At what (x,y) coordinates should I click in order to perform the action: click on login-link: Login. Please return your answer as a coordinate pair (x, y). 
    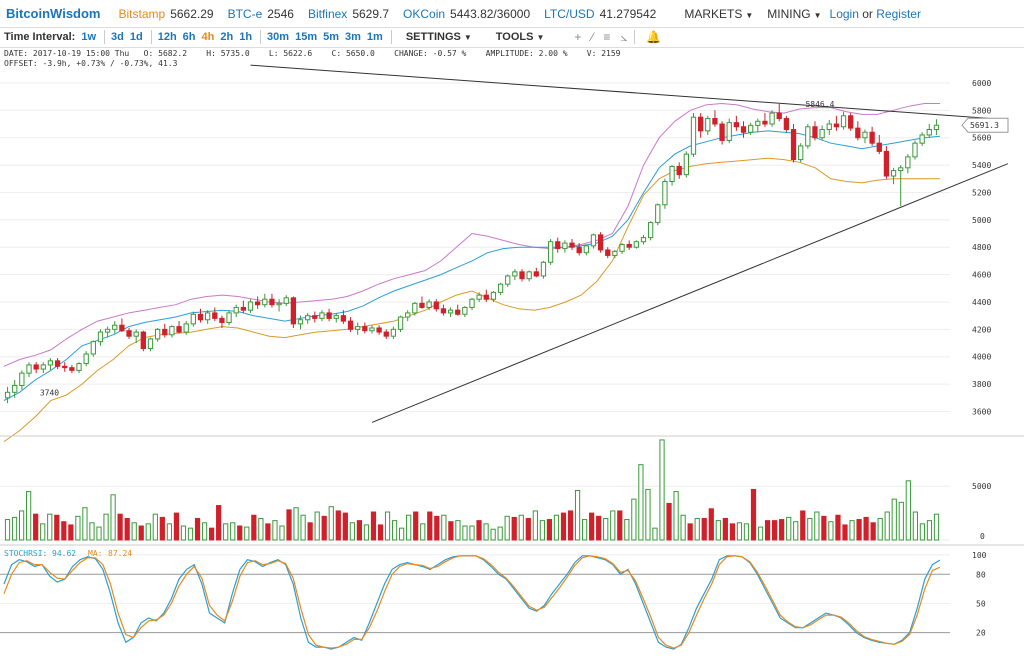
    Looking at the image, I should click on (844, 13).